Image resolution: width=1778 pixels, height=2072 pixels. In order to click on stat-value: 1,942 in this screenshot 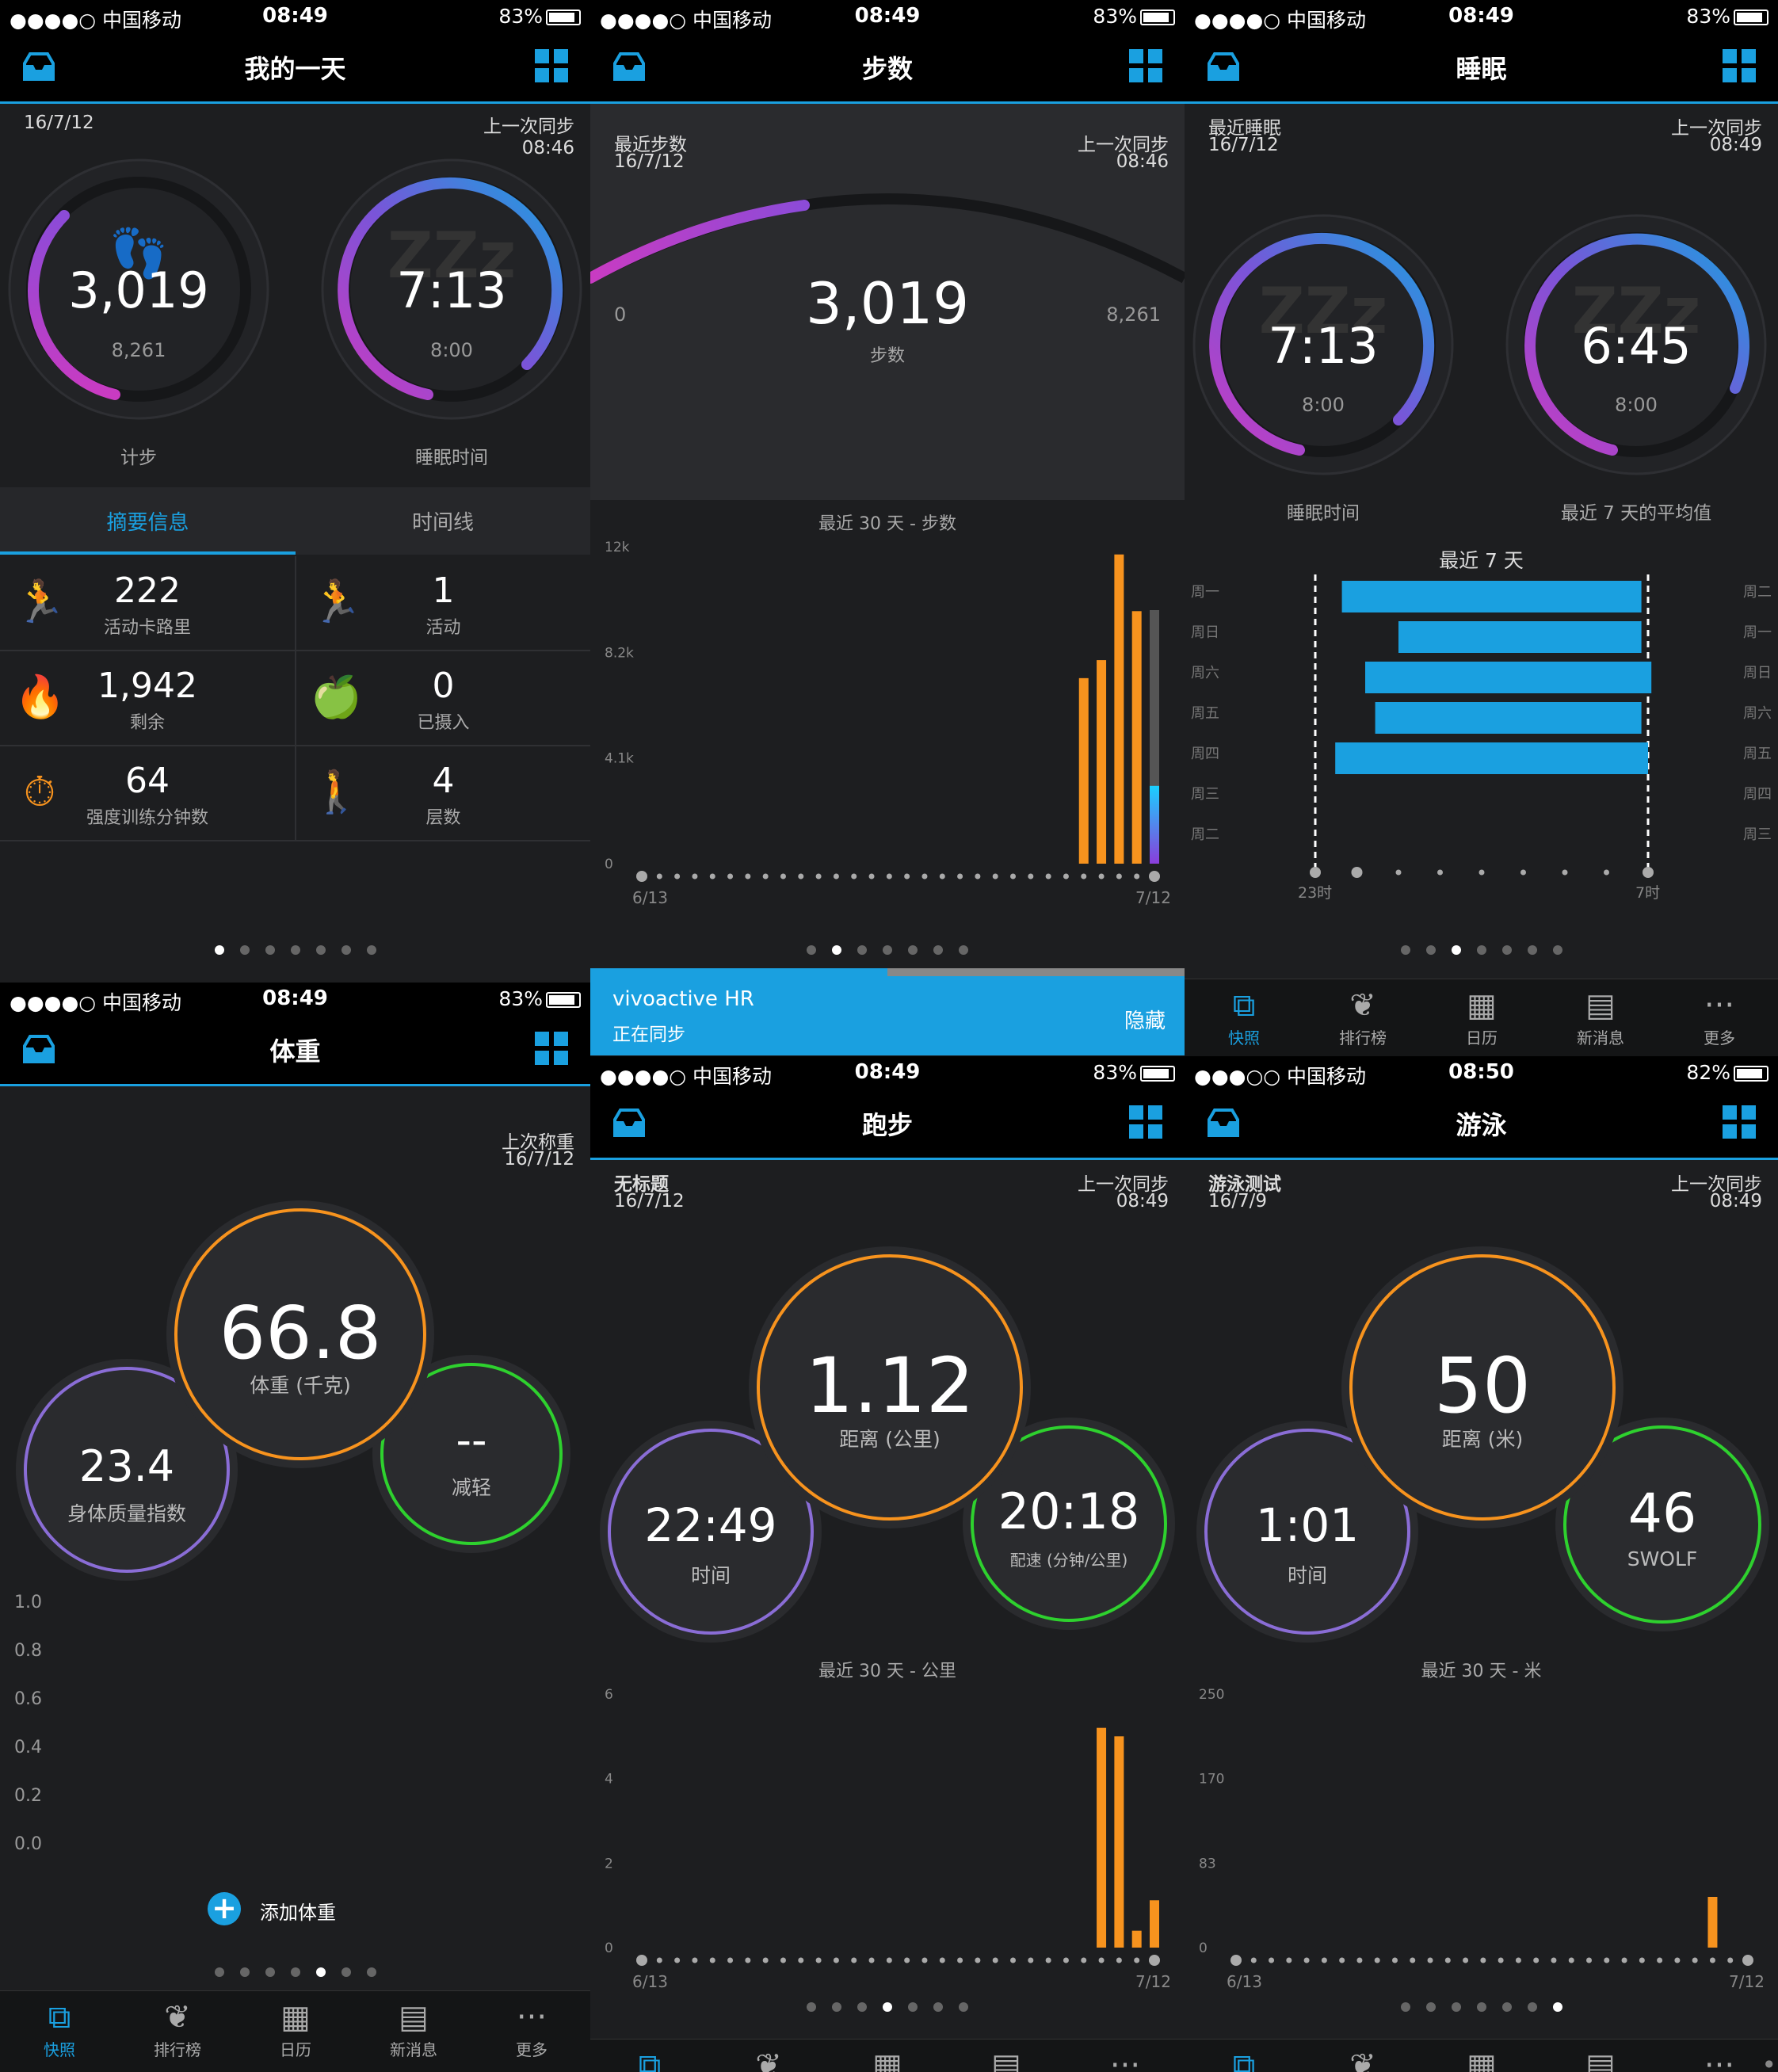, I will do `click(147, 686)`.